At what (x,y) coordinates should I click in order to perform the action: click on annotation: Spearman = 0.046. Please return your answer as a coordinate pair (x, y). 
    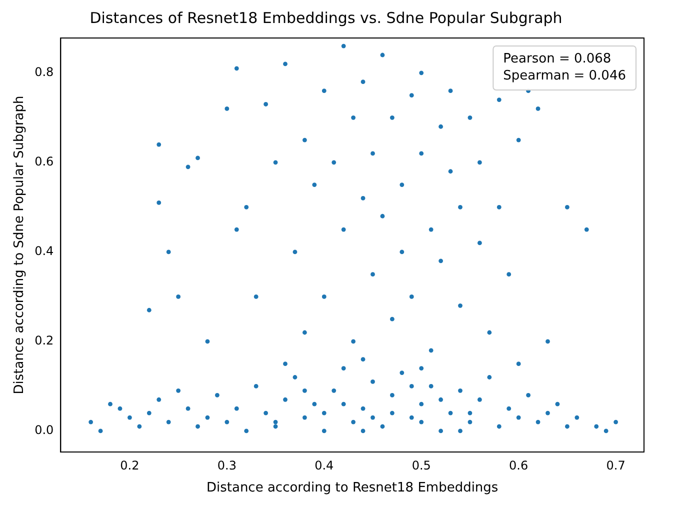
    Looking at the image, I should click on (564, 76).